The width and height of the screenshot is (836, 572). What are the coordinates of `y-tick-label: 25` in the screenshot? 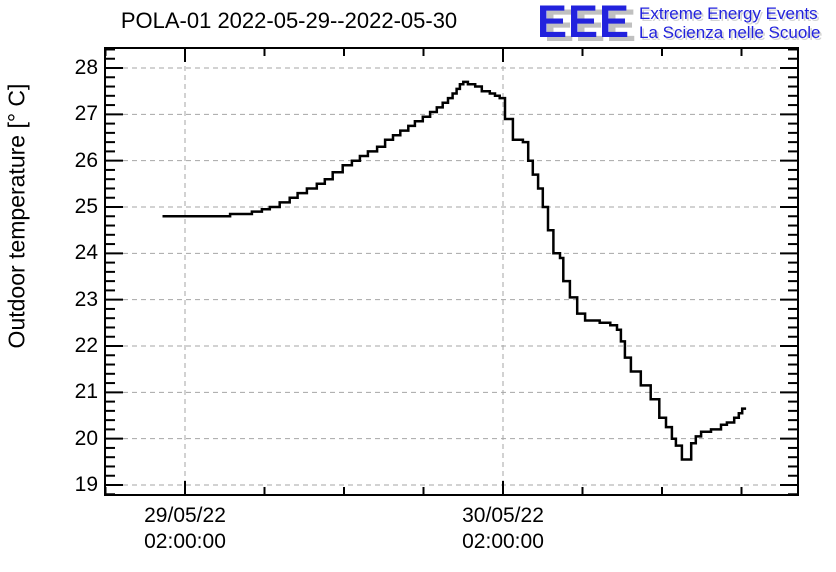 It's located at (86, 206).